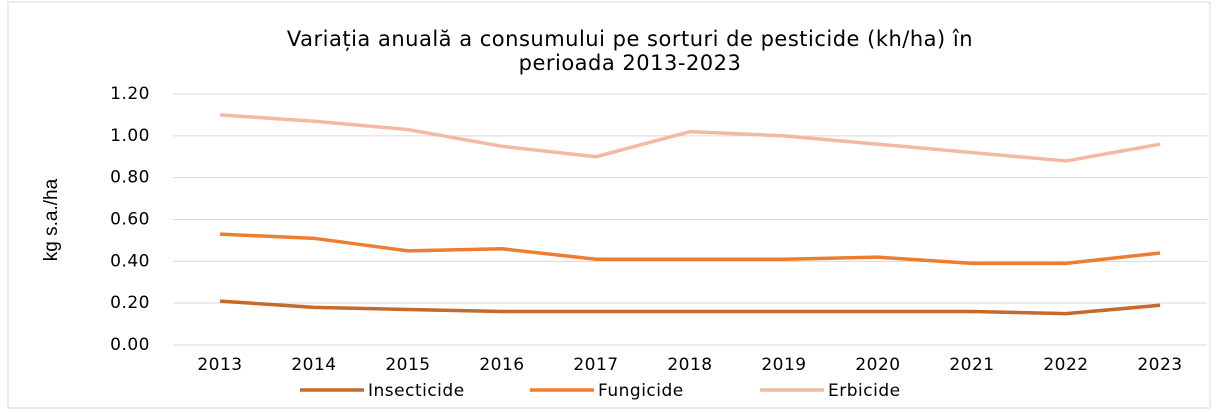 This screenshot has width=1218, height=412. What do you see at coordinates (416, 391) in the screenshot?
I see `legend-label: Insecticide` at bounding box center [416, 391].